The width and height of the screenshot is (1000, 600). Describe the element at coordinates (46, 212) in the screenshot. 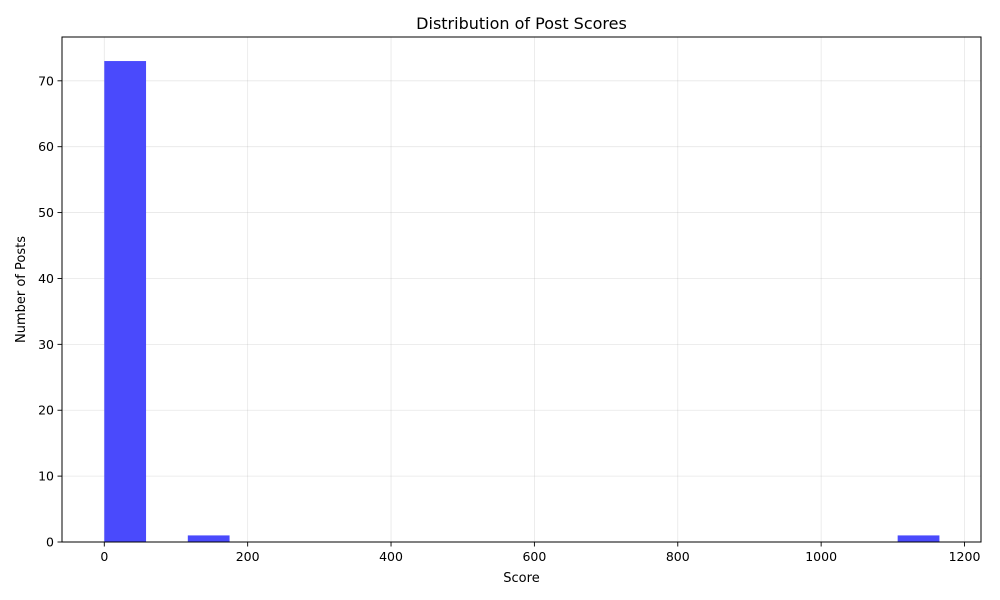

I see `y-tick-label: 50` at that location.